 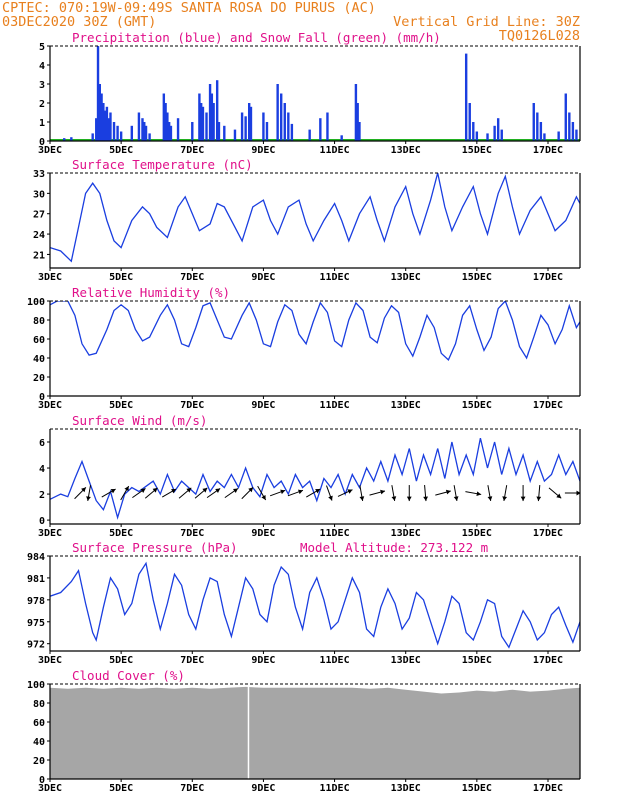 I want to click on series-line-press, so click(x=315, y=605).